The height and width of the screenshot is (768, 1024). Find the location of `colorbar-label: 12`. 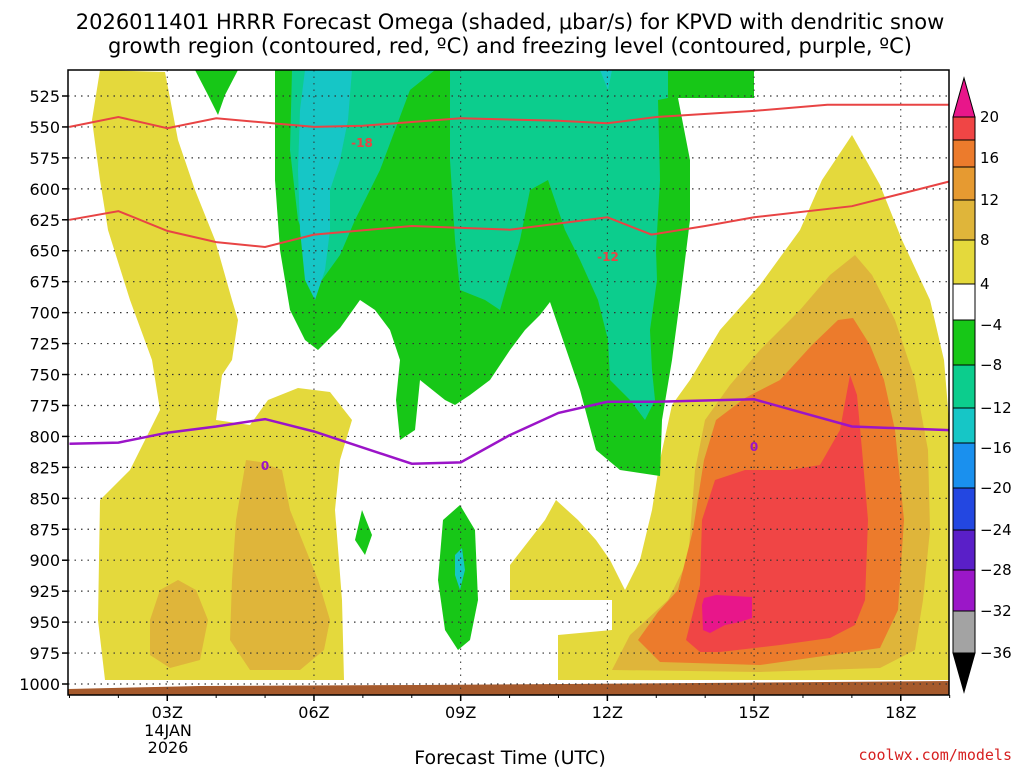

colorbar-label: 12 is located at coordinates (989, 200).